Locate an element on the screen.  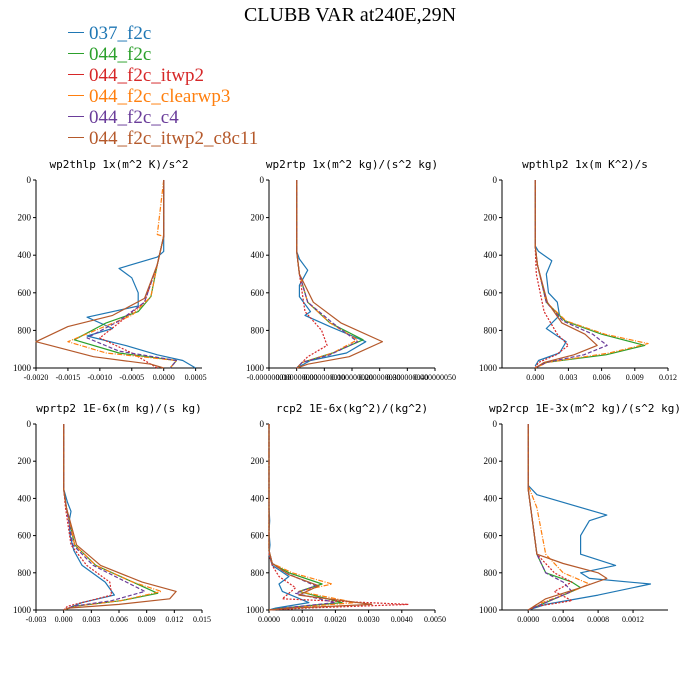
legend-item: 044_f2c is located at coordinates (163, 54).